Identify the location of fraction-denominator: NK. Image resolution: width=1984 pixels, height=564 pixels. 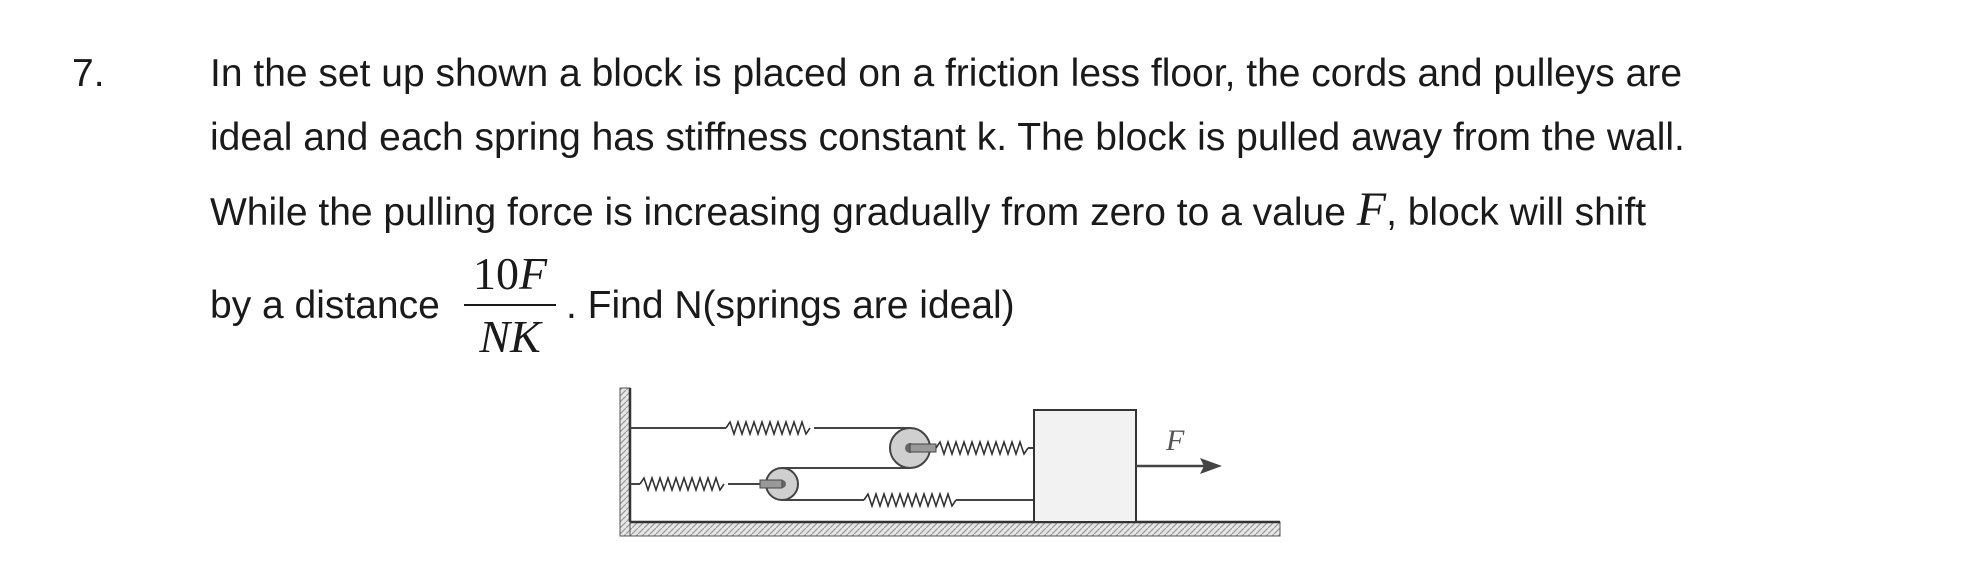
(510, 336).